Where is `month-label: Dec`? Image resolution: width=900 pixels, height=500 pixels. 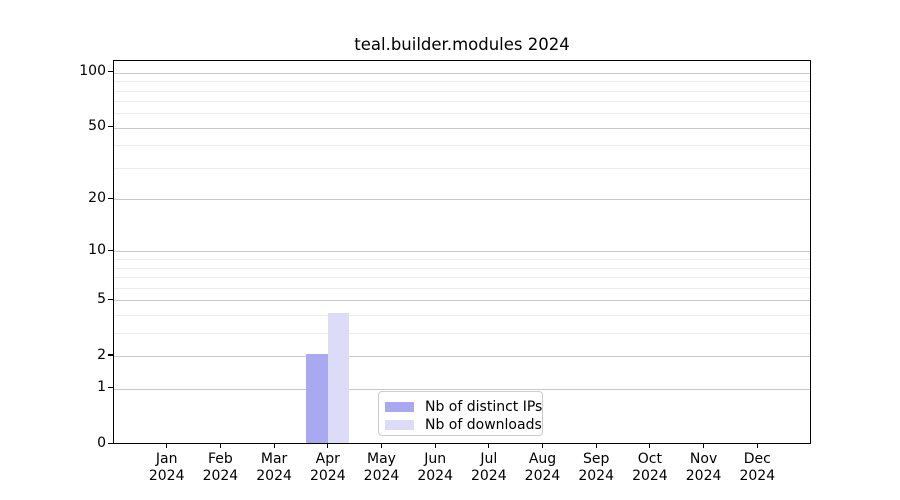
month-label: Dec is located at coordinates (757, 459).